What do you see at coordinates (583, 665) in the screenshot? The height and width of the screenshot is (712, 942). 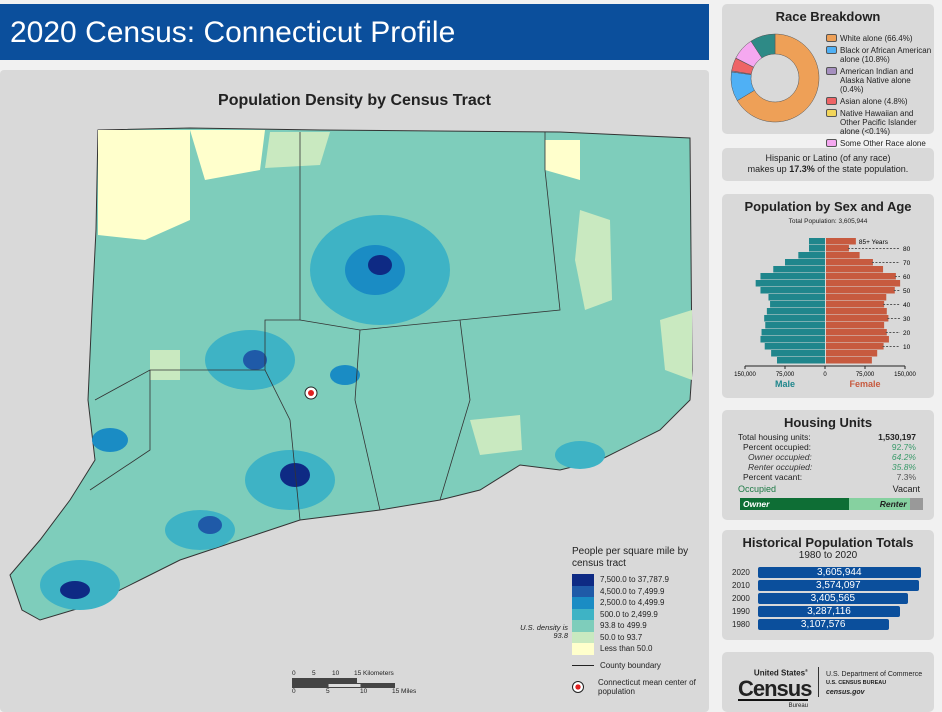 I see `county-boundary-line` at bounding box center [583, 665].